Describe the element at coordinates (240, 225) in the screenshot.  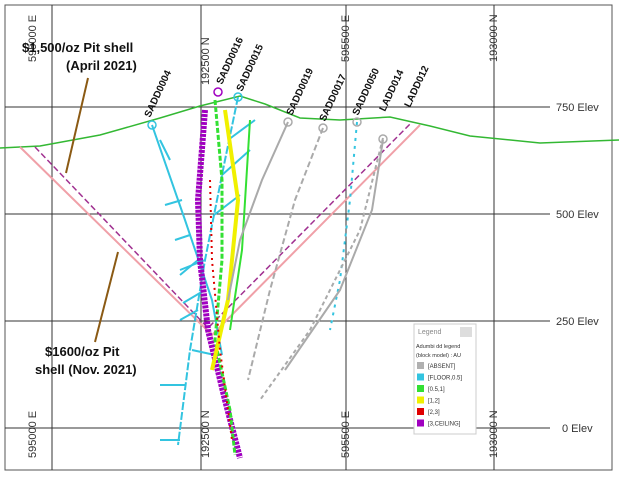
I see `trace-green` at that location.